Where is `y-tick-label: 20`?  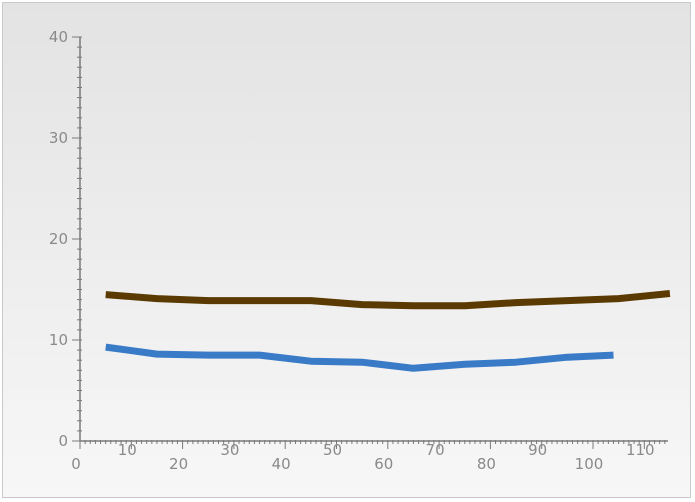 y-tick-label: 20 is located at coordinates (58, 239).